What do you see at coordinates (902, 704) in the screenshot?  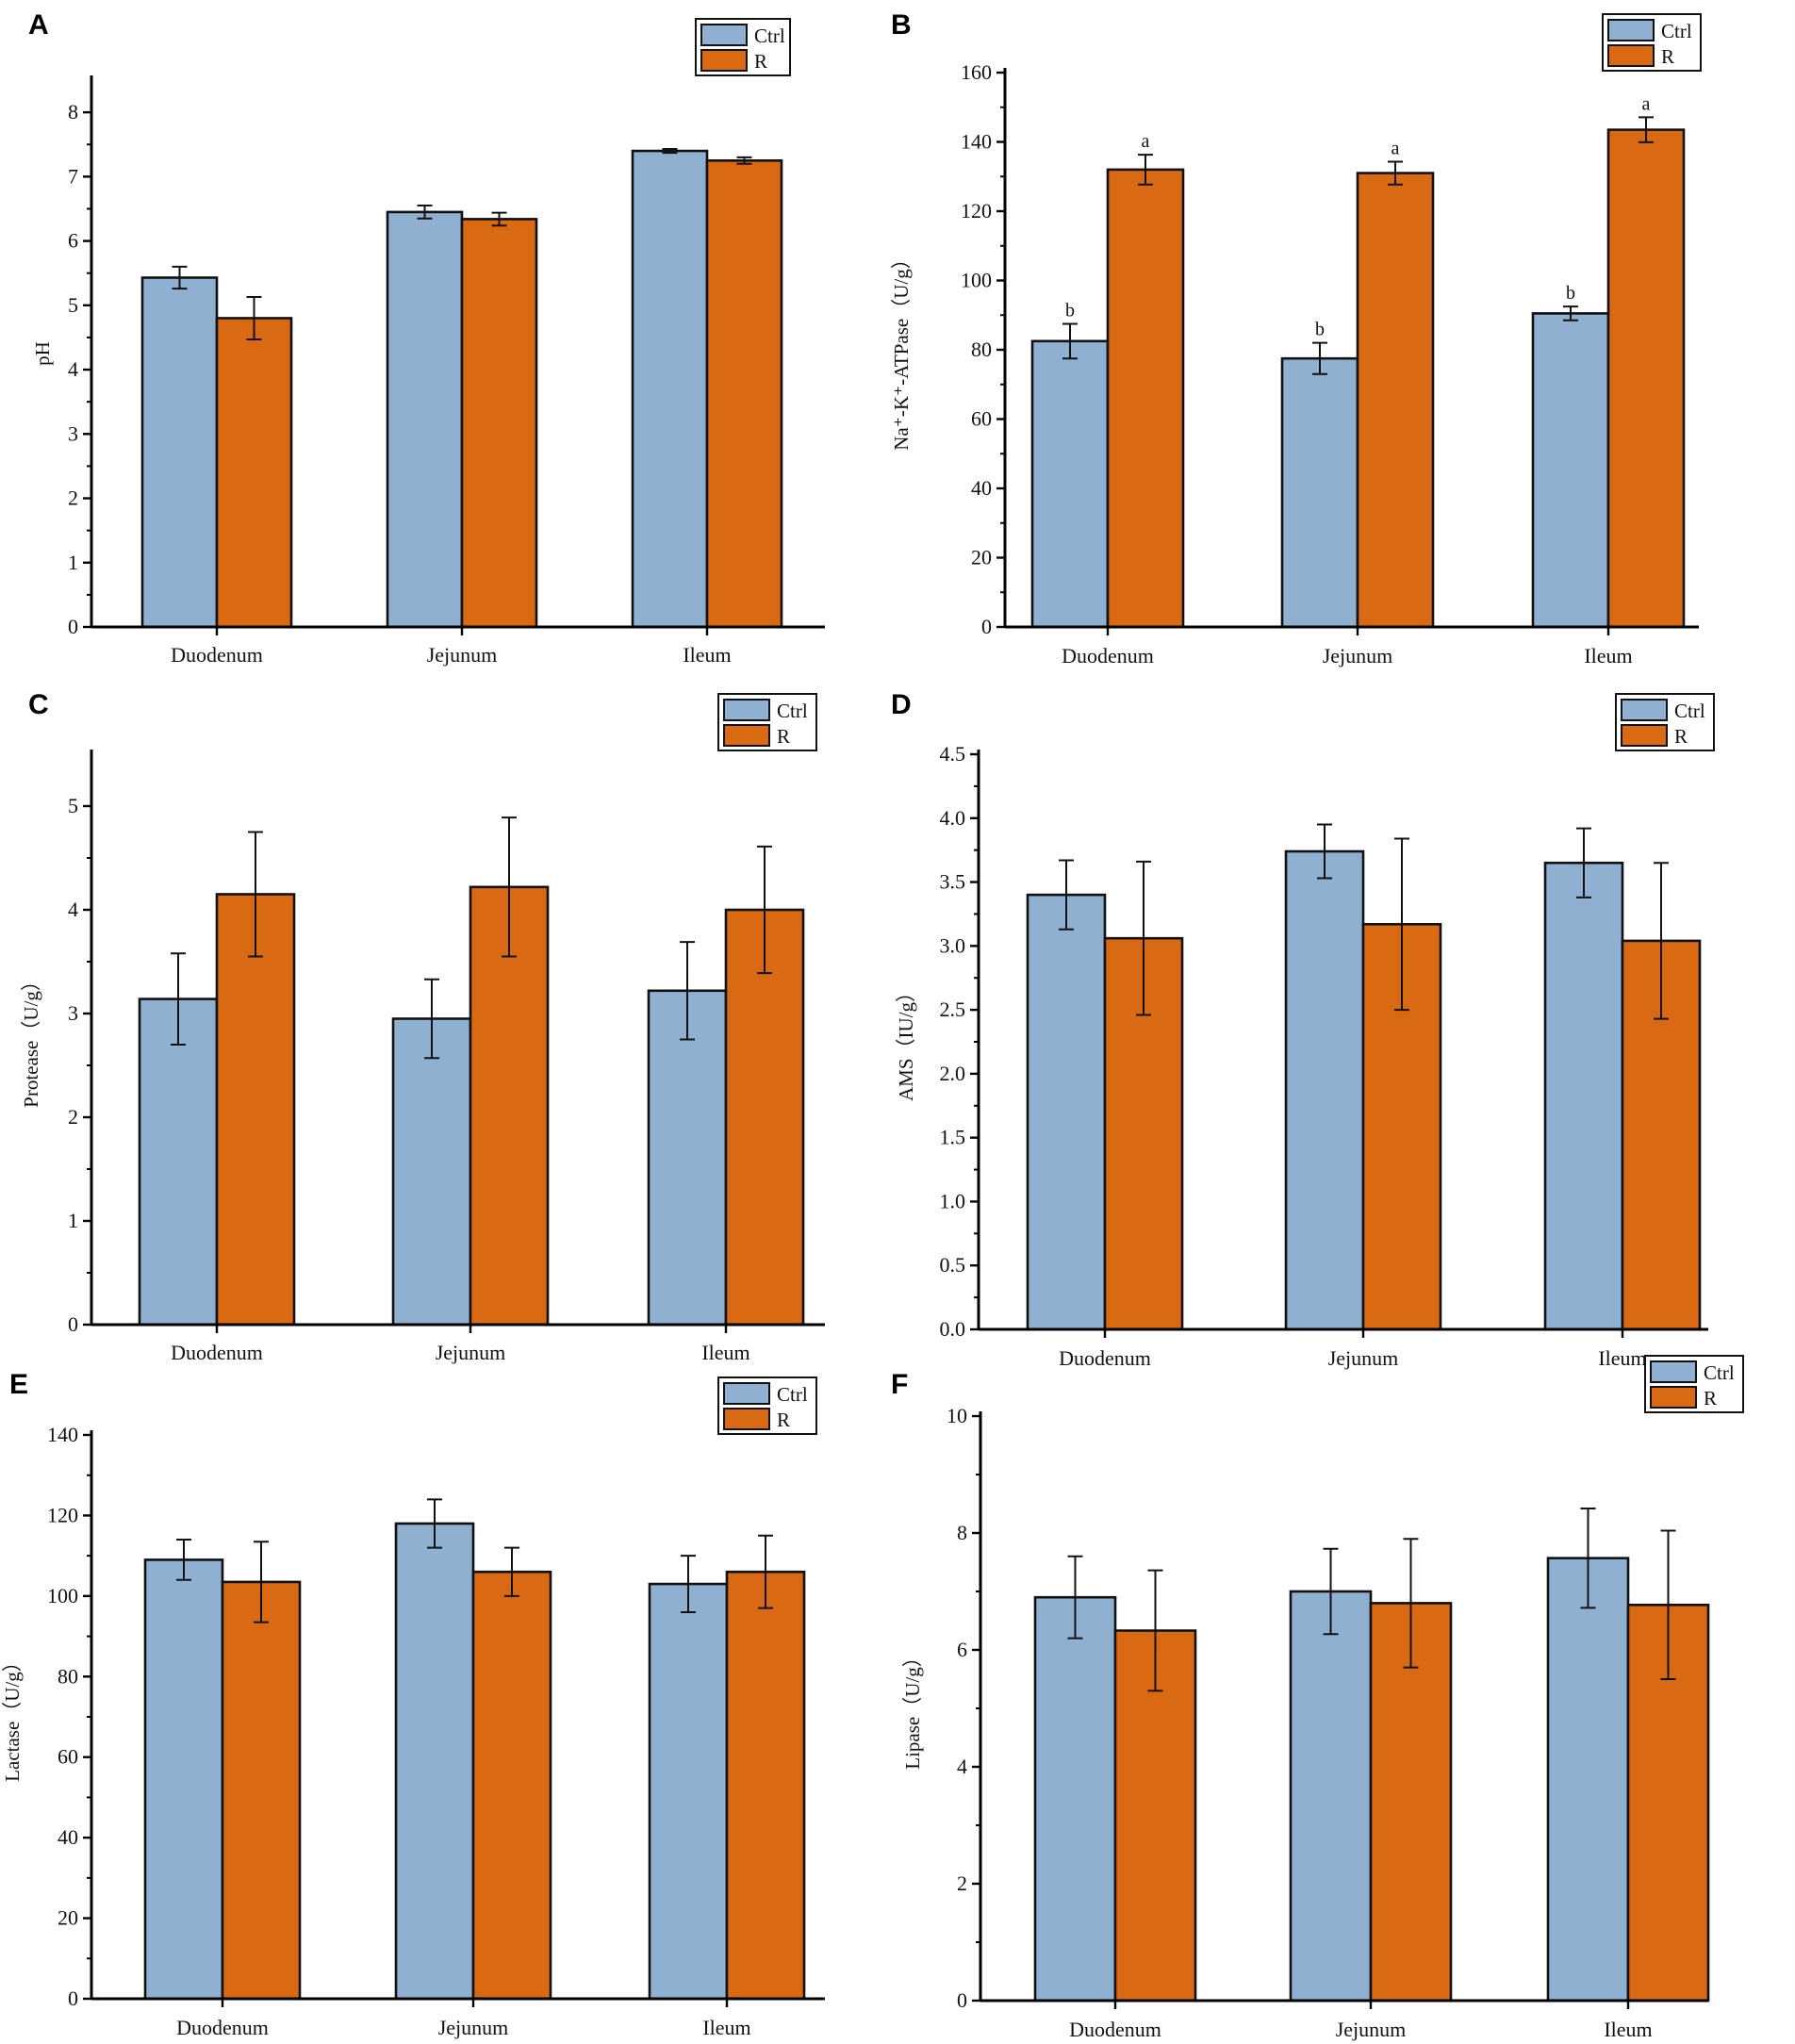 I see `panel-label: D` at bounding box center [902, 704].